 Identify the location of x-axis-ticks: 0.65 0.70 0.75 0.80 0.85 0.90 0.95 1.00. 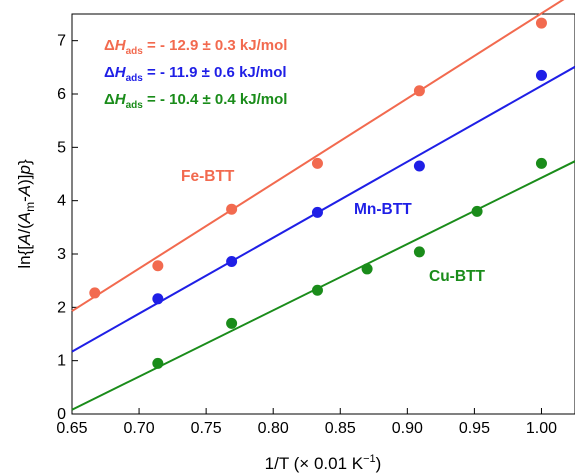
(306, 422).